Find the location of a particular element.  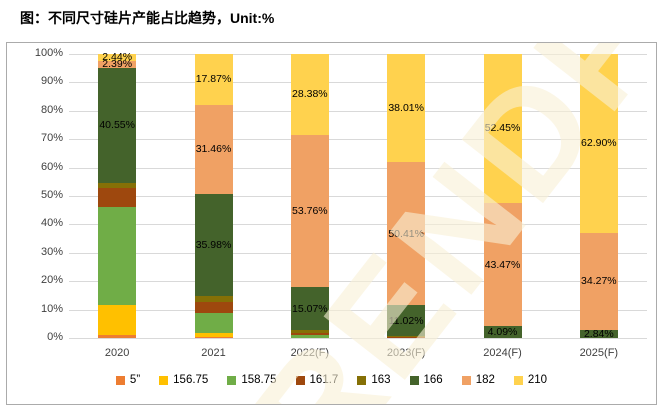

segment-166: 4.09% is located at coordinates (502, 332).